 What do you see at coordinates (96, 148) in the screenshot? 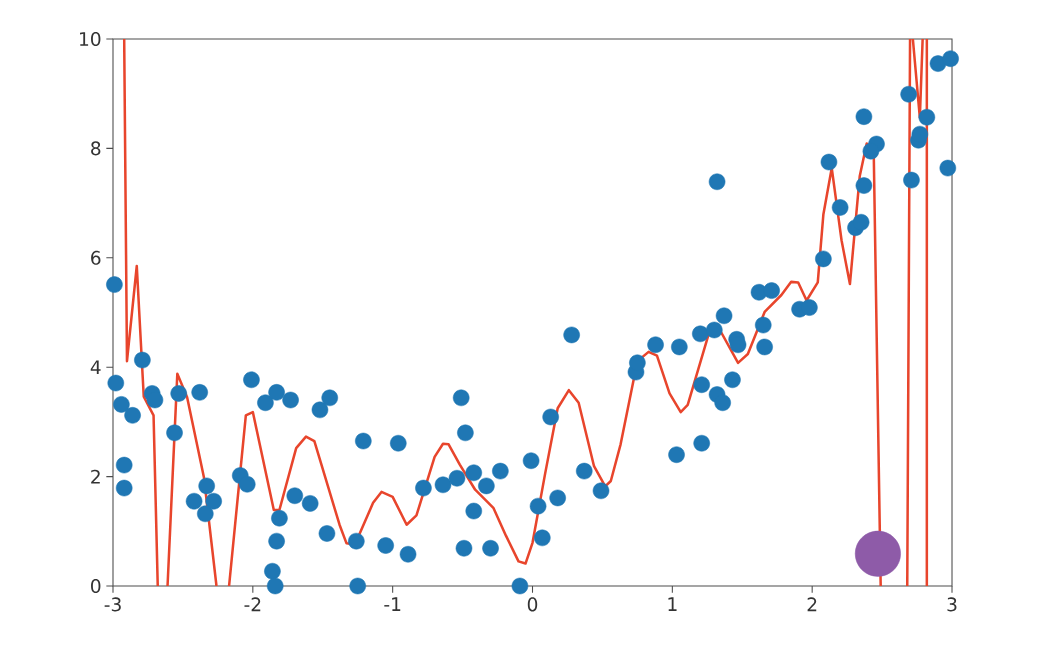
I see `y-tick-label: 8` at bounding box center [96, 148].